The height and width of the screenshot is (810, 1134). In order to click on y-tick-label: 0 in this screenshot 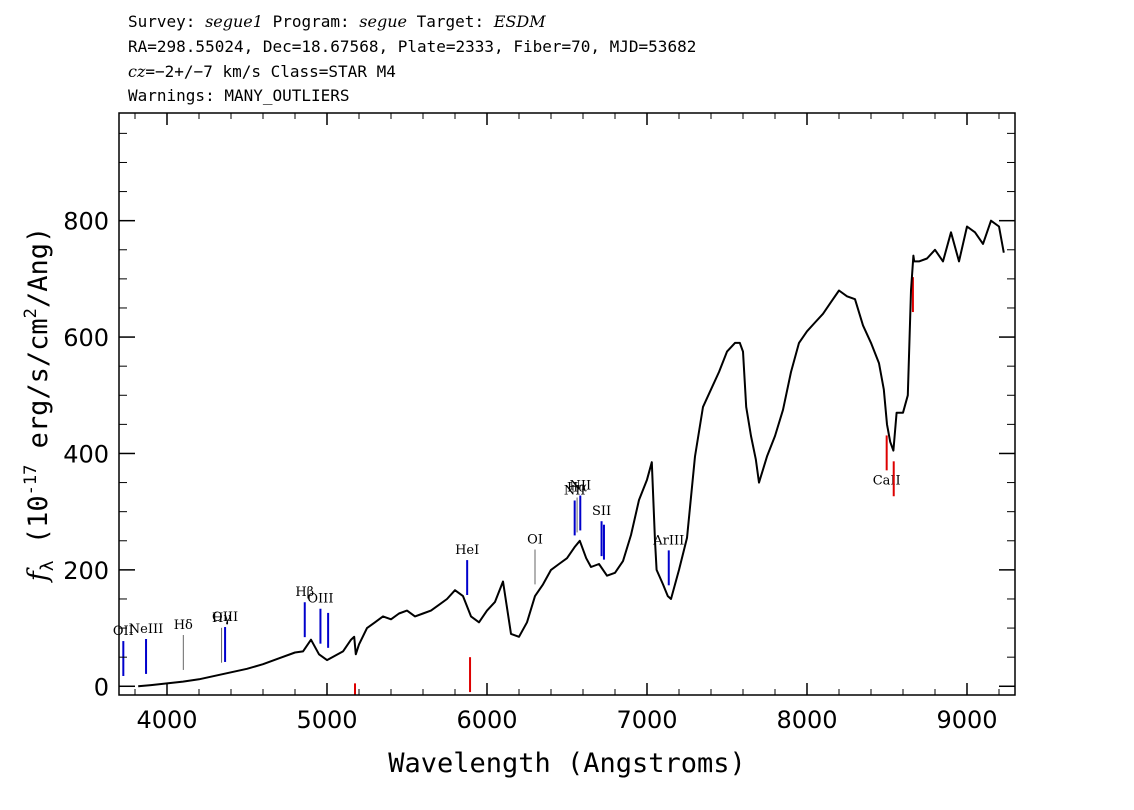, I will do `click(101, 687)`.